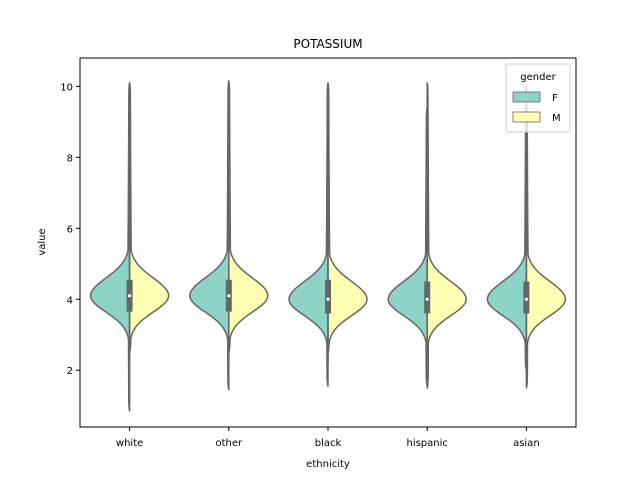 This screenshot has height=480, width=640. I want to click on legend-title: gender, so click(538, 77).